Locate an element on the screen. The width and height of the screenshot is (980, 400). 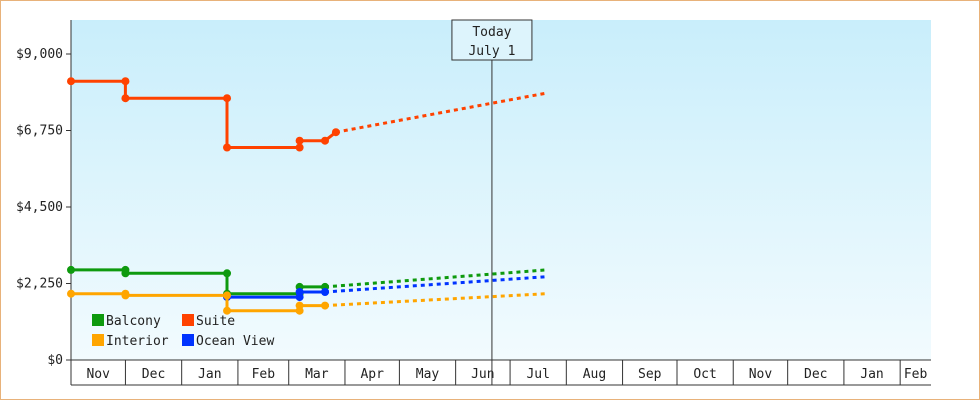
today-box is located at coordinates (492, 40).